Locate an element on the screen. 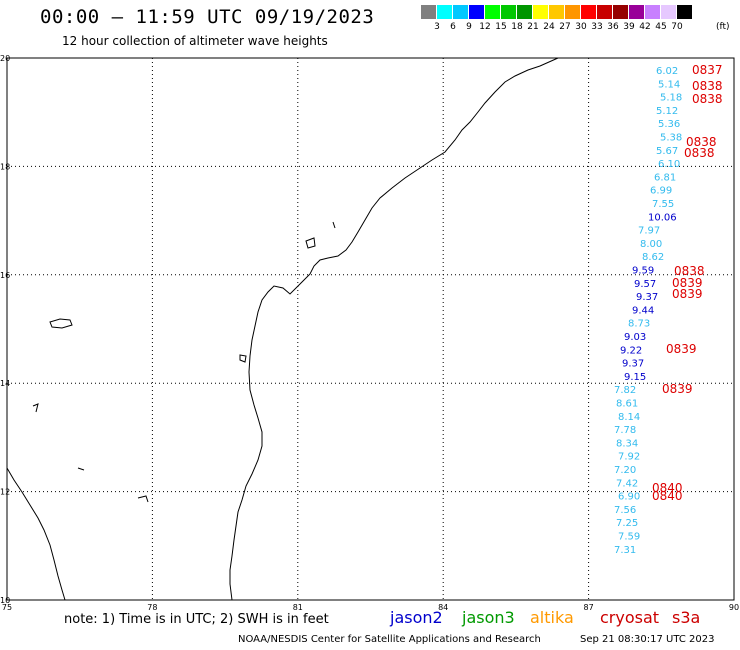 Image resolution: width=740 pixels, height=650 pixels. swh-value: 6.10 is located at coordinates (669, 164).